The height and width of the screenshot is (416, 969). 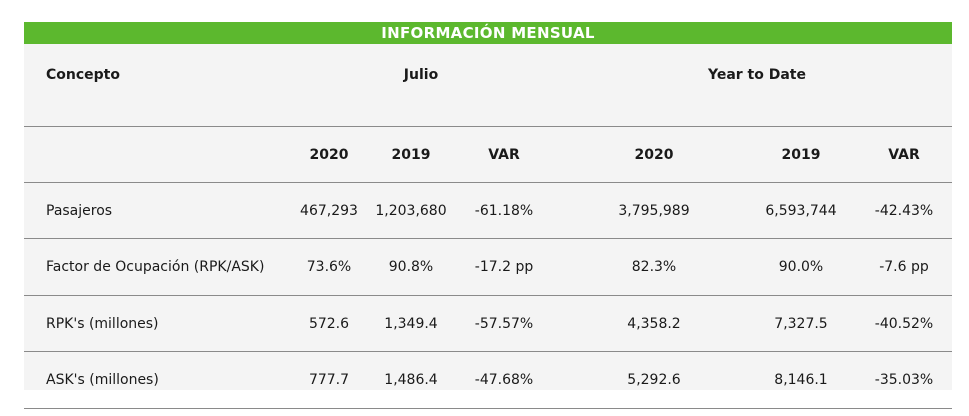 What do you see at coordinates (801, 210) in the screenshot?
I see `row-ytd-2019: 6,593,744` at bounding box center [801, 210].